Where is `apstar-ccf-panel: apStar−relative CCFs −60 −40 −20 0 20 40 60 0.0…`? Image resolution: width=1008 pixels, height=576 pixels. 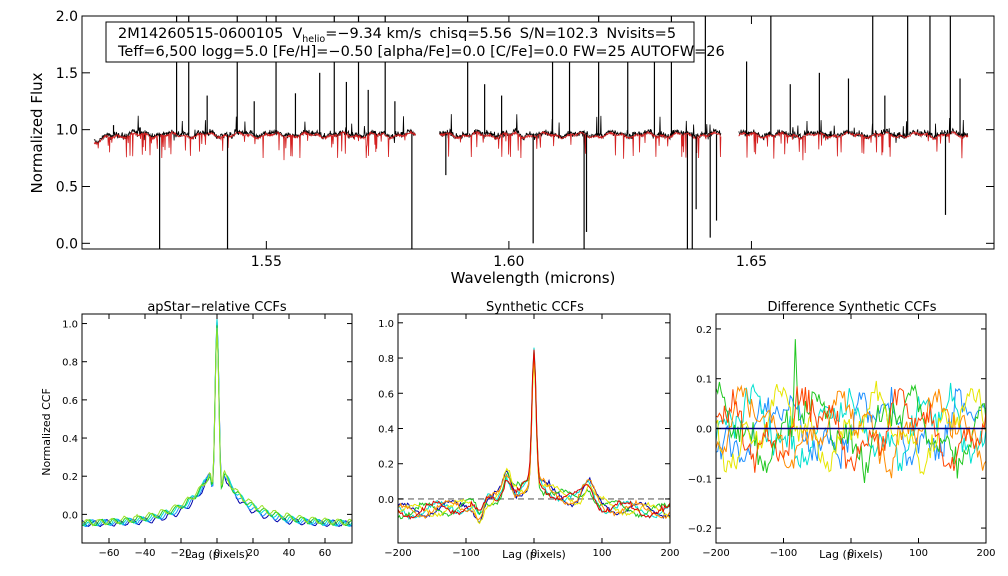
apstar-ccf-panel: apStar−relative CCFs −60 −40 −20 0 20 40 60 0.0… is located at coordinates (196, 430).